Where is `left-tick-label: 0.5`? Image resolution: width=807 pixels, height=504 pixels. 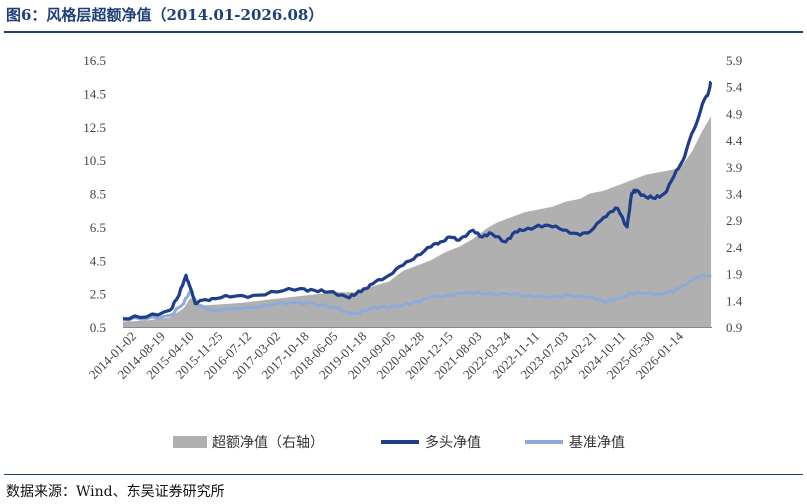
left-tick-label: 0.5 is located at coordinates (98, 327).